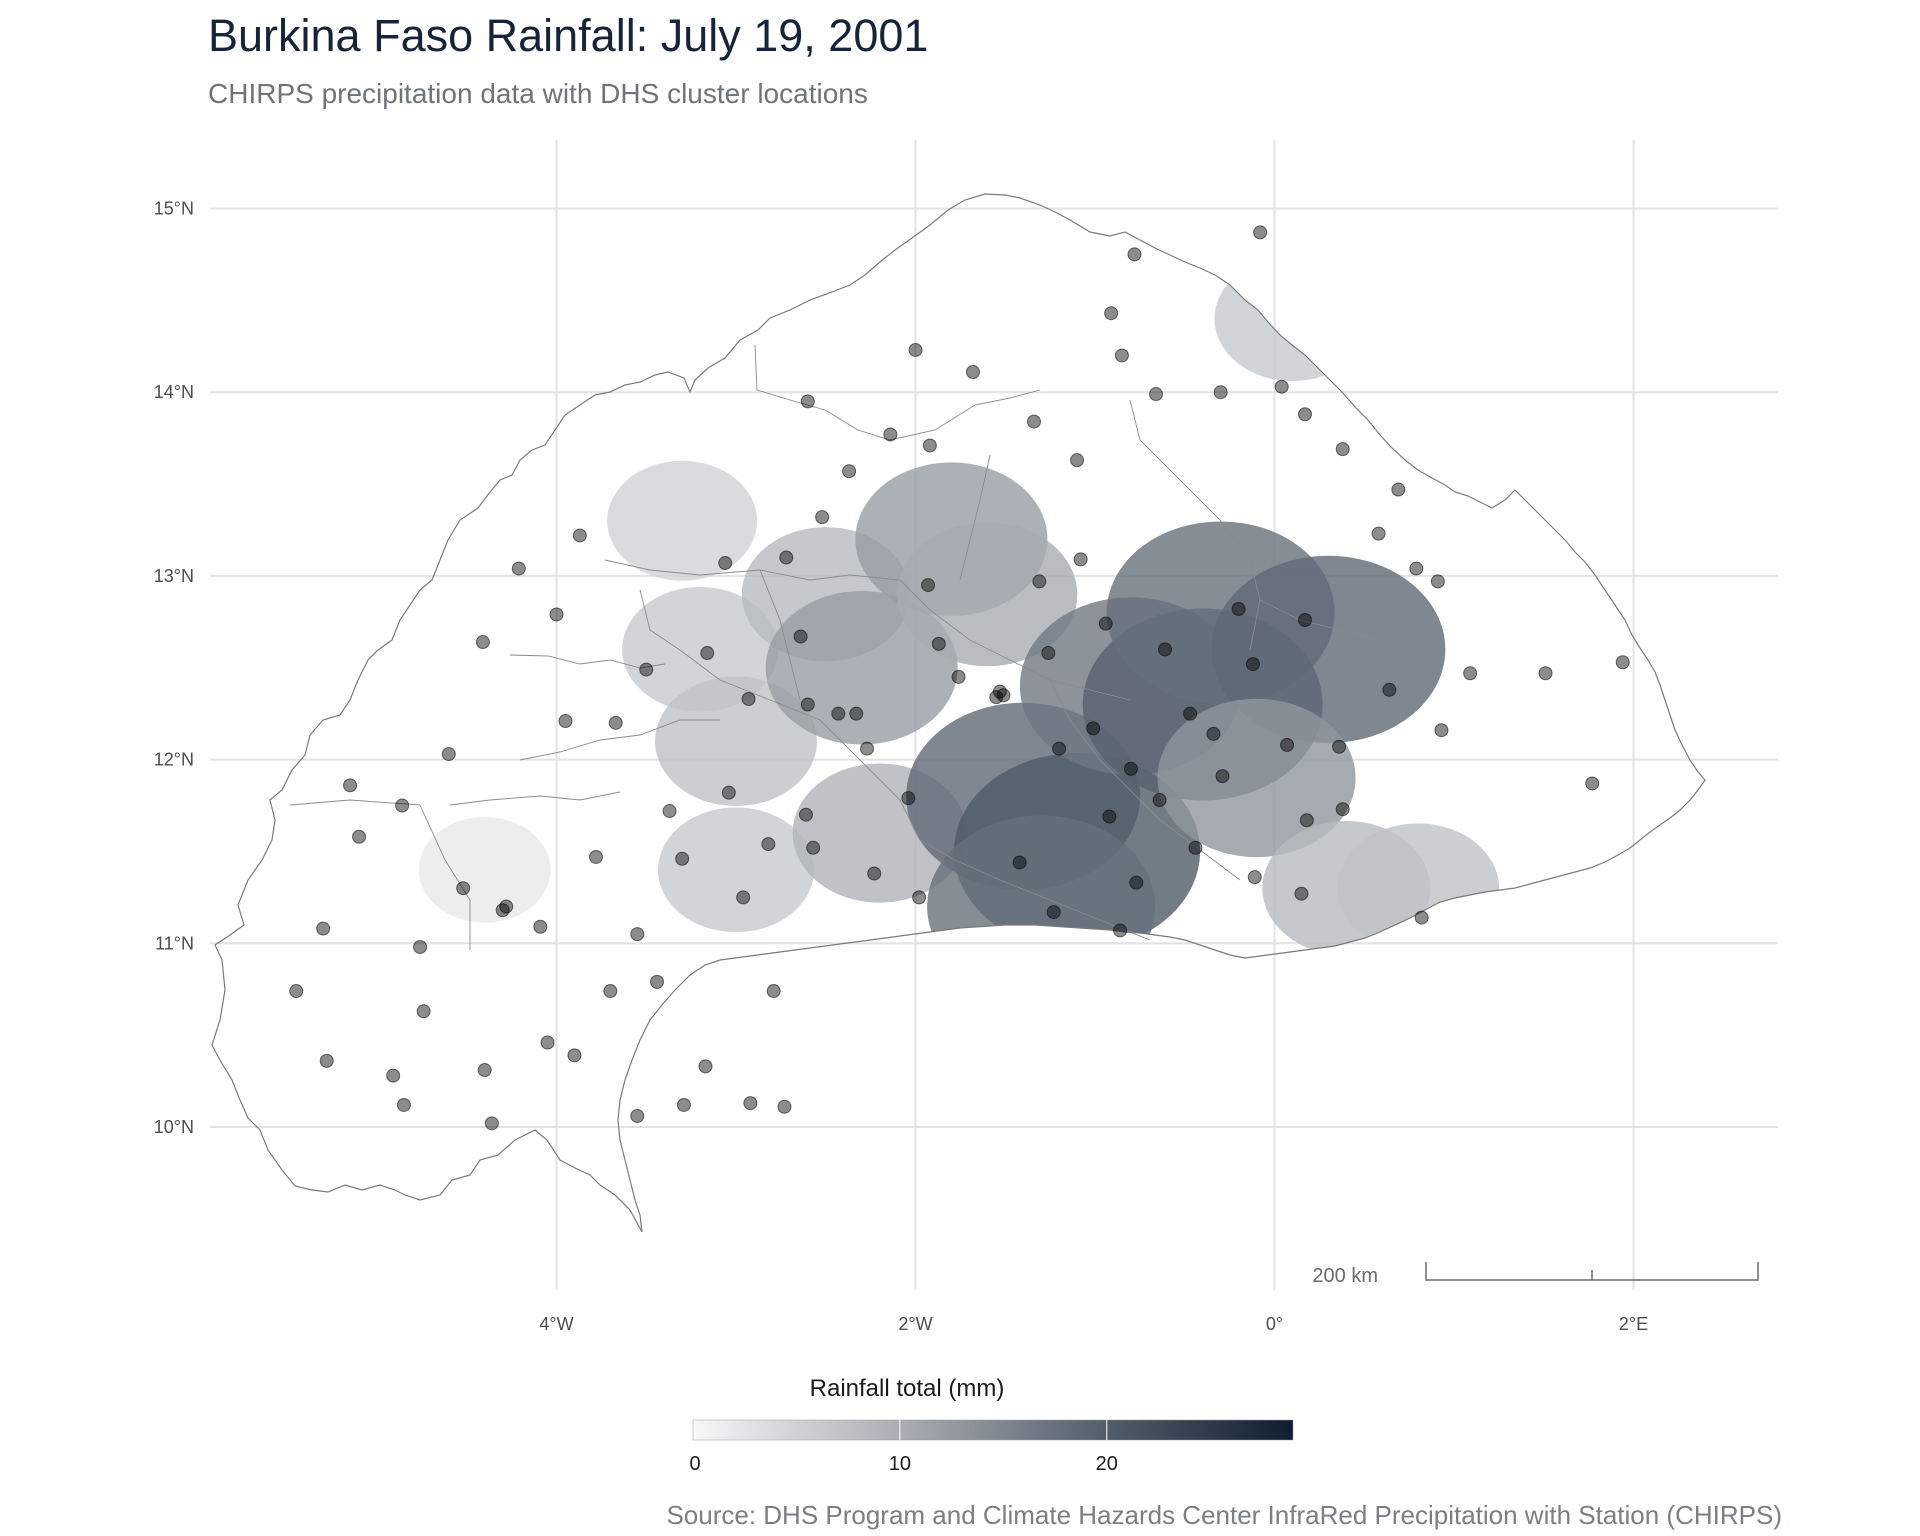 The width and height of the screenshot is (1920, 1536). Describe the element at coordinates (174, 760) in the screenshot. I see `y-tick-label: 12°N` at that location.